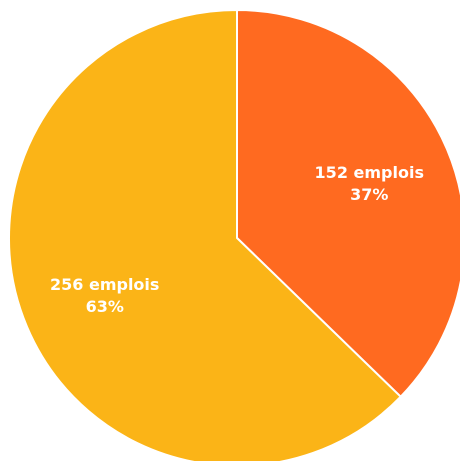  What do you see at coordinates (104, 284) in the screenshot?
I see `slice-label-1-count: 256 emplois` at bounding box center [104, 284].